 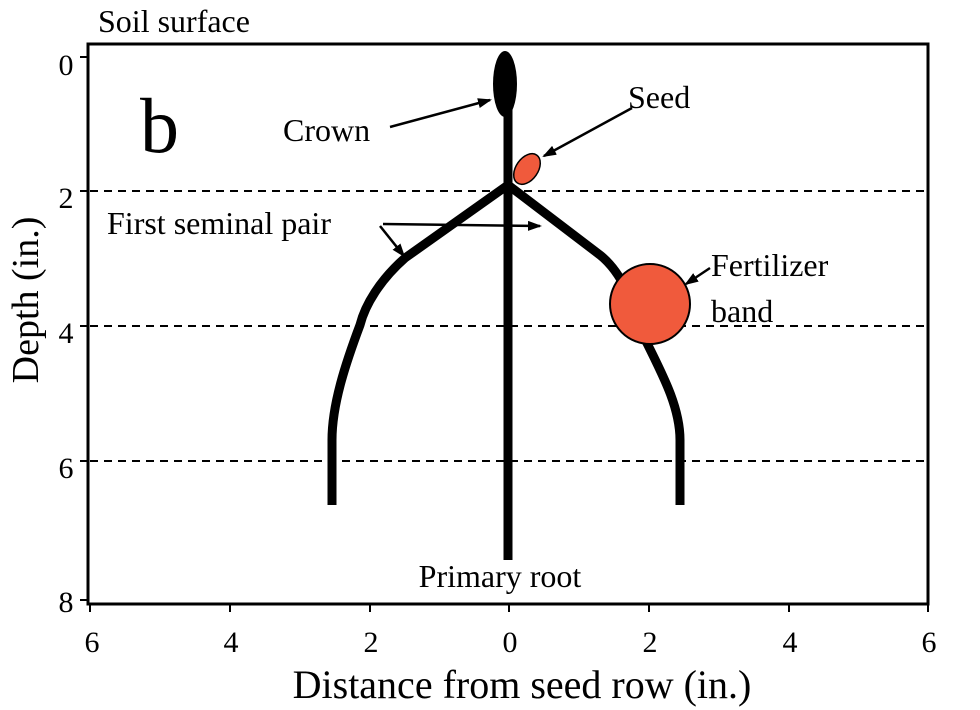 What do you see at coordinates (522, 684) in the screenshot?
I see `x-axis-title: Distance from seed row (in.)` at bounding box center [522, 684].